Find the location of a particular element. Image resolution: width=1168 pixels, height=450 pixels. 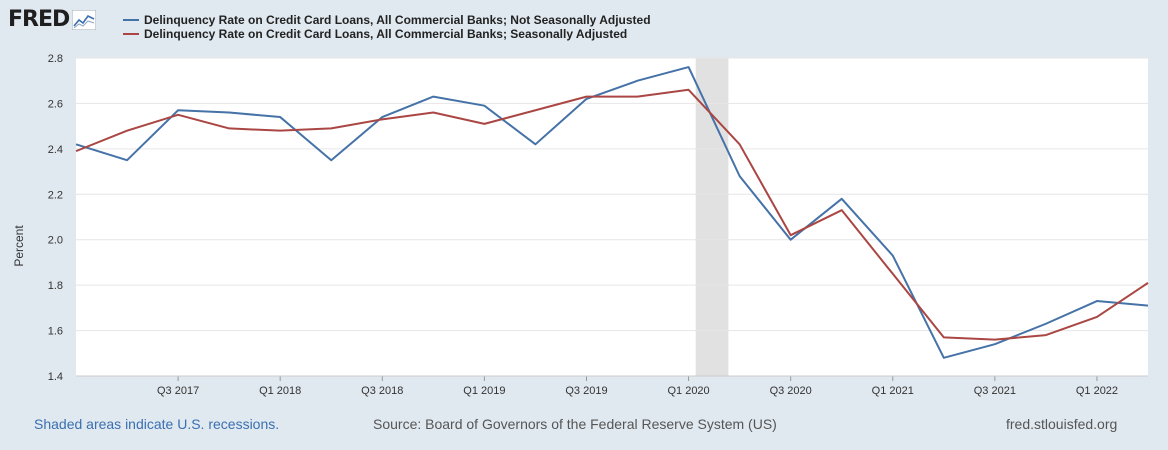

y-tick-label: 1.8 is located at coordinates (55, 286).